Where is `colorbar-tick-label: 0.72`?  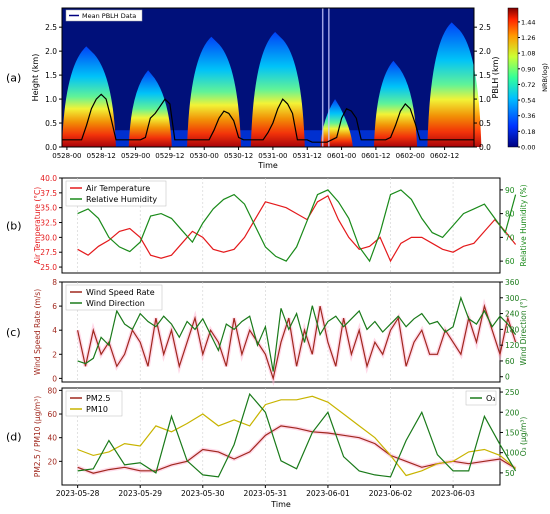 colorbar-tick-label: 0.72 is located at coordinates (528, 85).